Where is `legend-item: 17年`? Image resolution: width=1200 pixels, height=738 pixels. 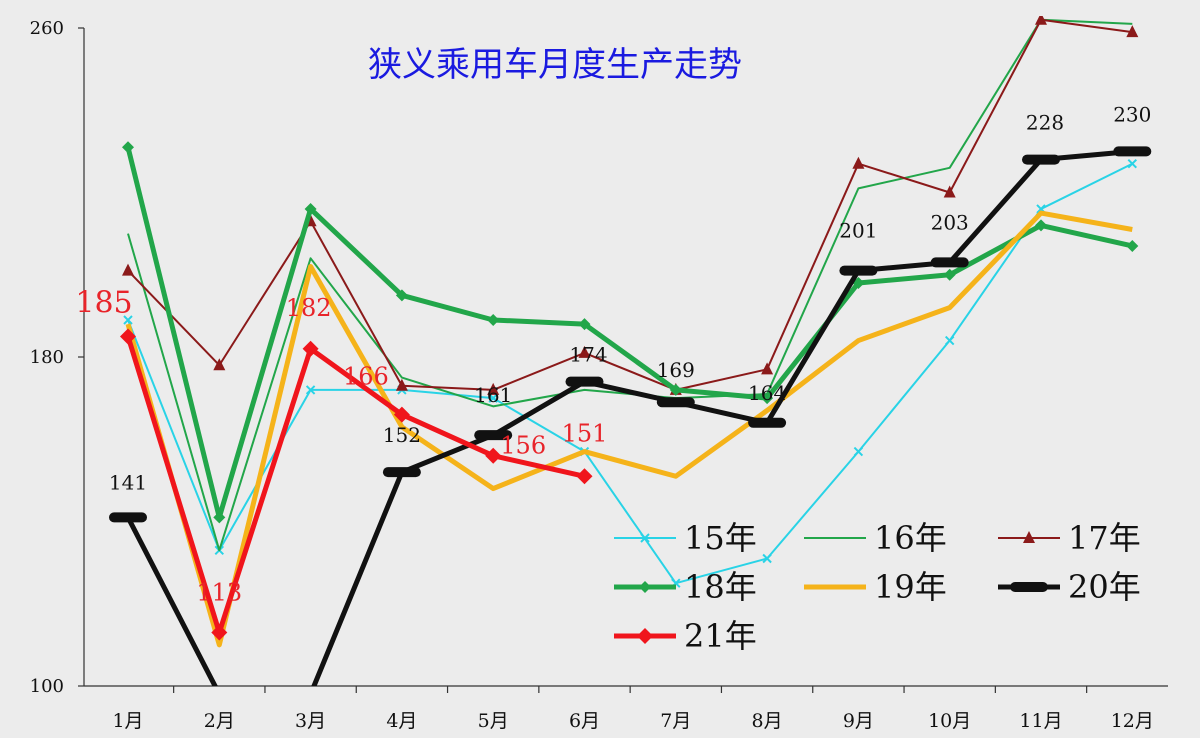
legend-item: 17年 is located at coordinates (1069, 538).